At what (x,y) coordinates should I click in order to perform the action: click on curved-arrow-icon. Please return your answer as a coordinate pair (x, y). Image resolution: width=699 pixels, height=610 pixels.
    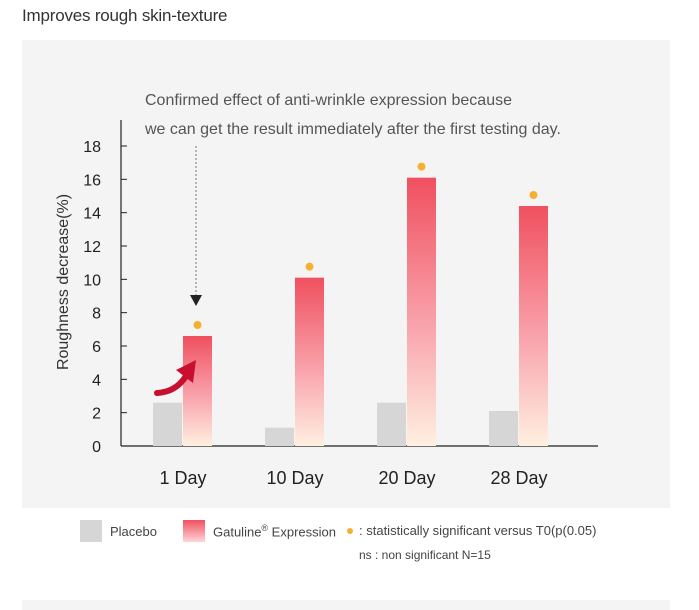
    Looking at the image, I should click on (171, 384).